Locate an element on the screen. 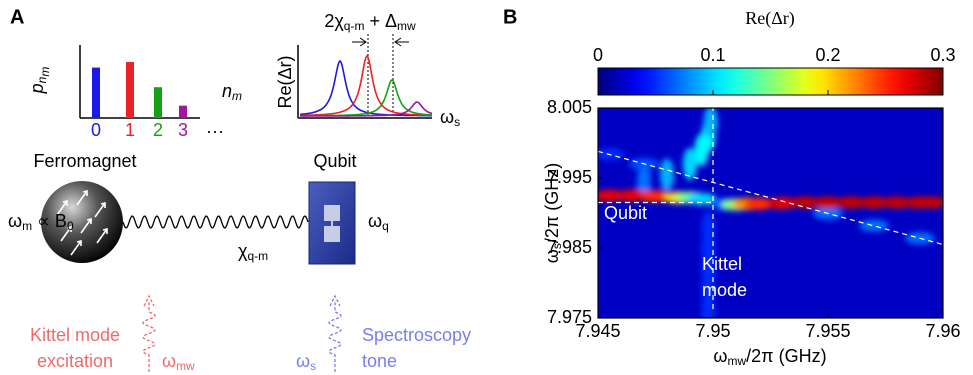 Image resolution: width=973 pixels, height=375 pixels. colorbar-tick-label: 0 is located at coordinates (598, 55).